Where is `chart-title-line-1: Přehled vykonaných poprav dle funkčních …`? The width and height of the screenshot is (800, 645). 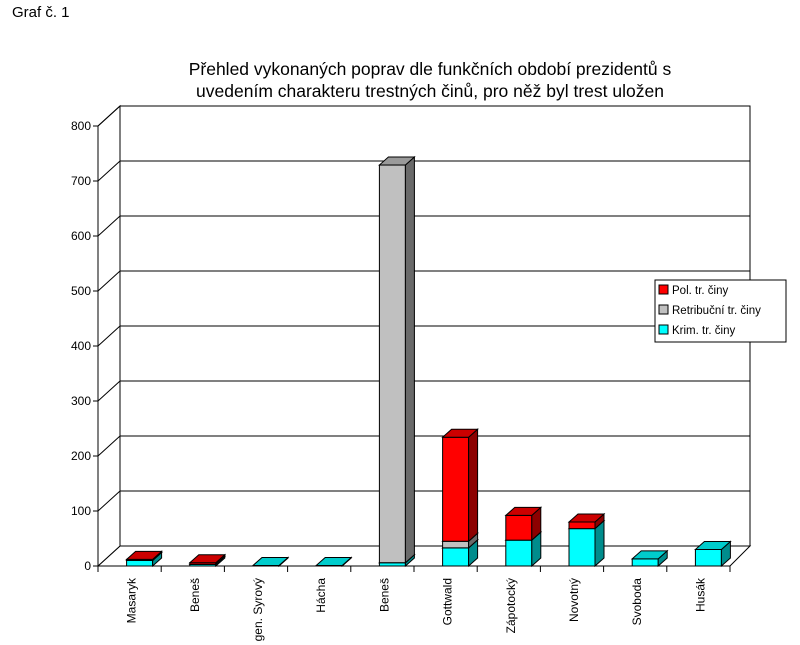
chart-title-line-1: Přehled vykonaných poprav dle funkčních … is located at coordinates (430, 69).